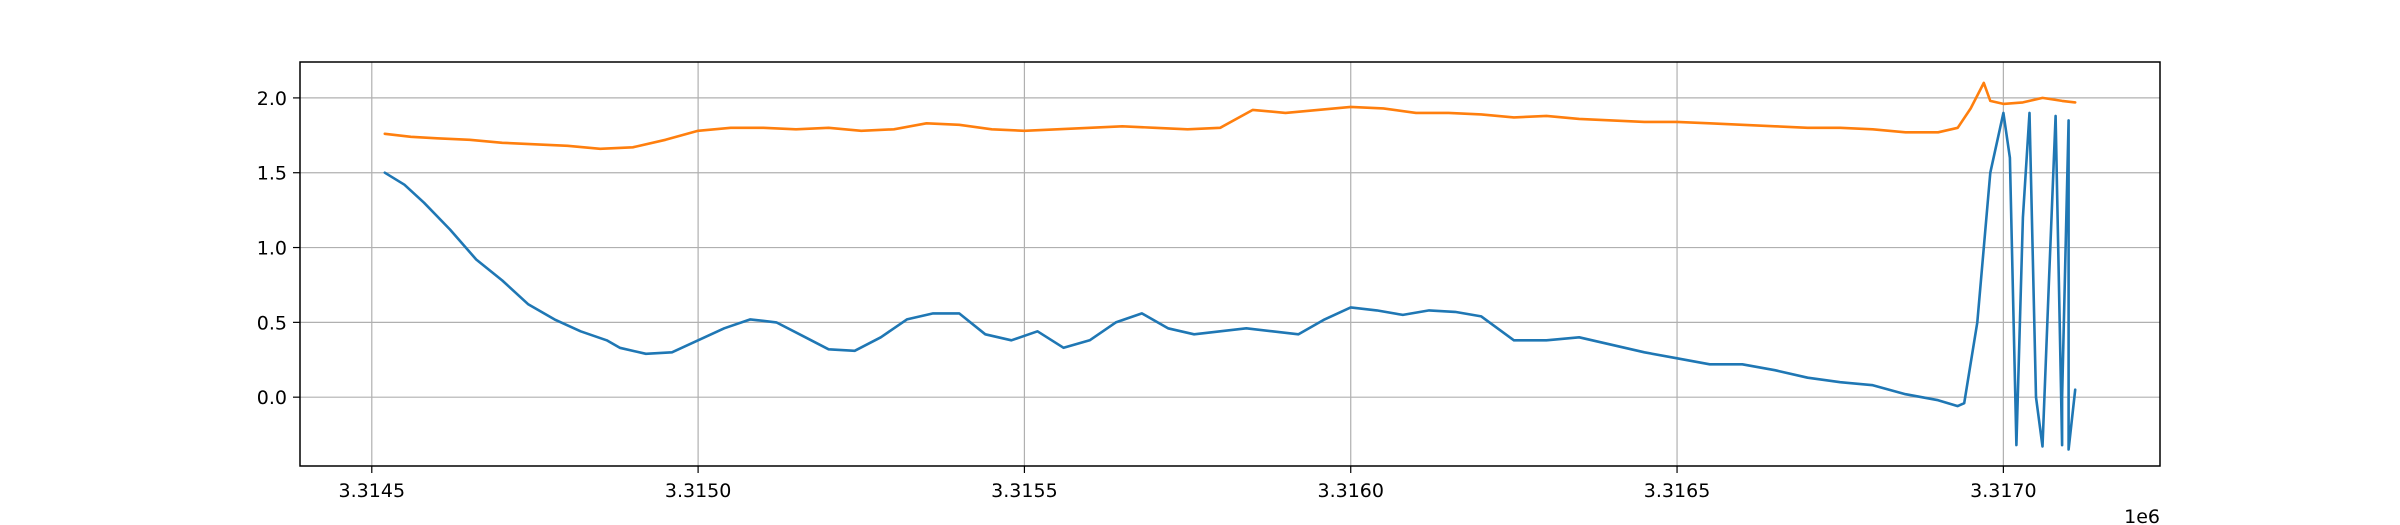 The height and width of the screenshot is (525, 2400). Describe the element at coordinates (2142, 515) in the screenshot. I see `x-axis-offset-label: 1e6` at that location.